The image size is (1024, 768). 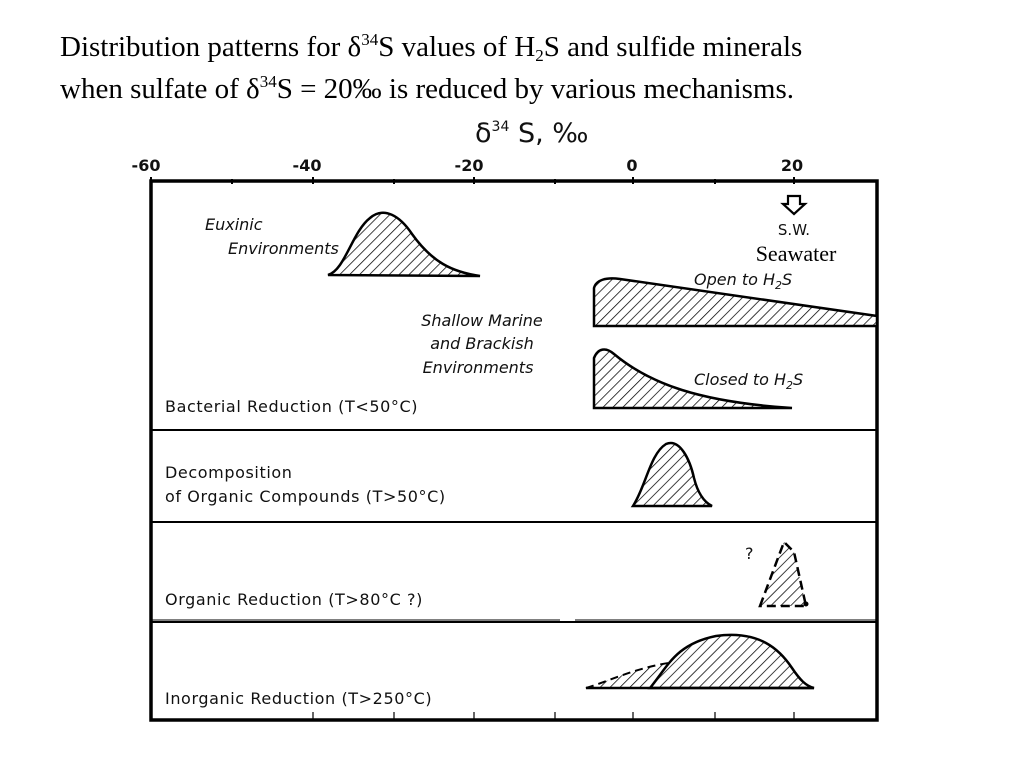 I want to click on bacterial-reduction-label: Bacterial Reduction (T<50°C), so click(x=291, y=406).